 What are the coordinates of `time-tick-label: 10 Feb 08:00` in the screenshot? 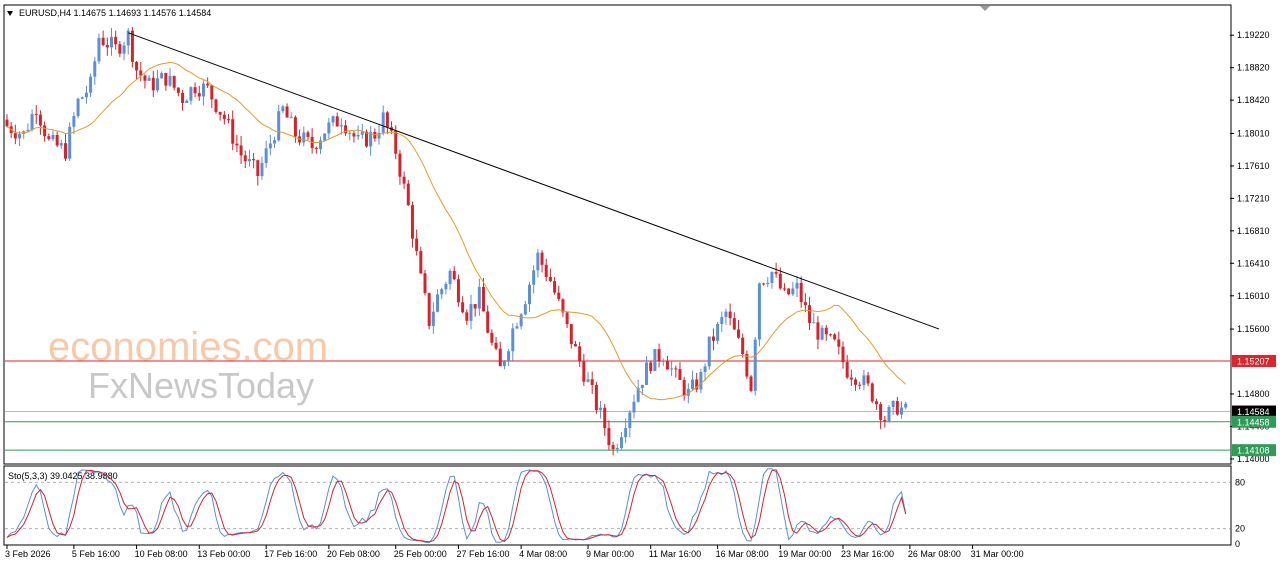 It's located at (161, 554).